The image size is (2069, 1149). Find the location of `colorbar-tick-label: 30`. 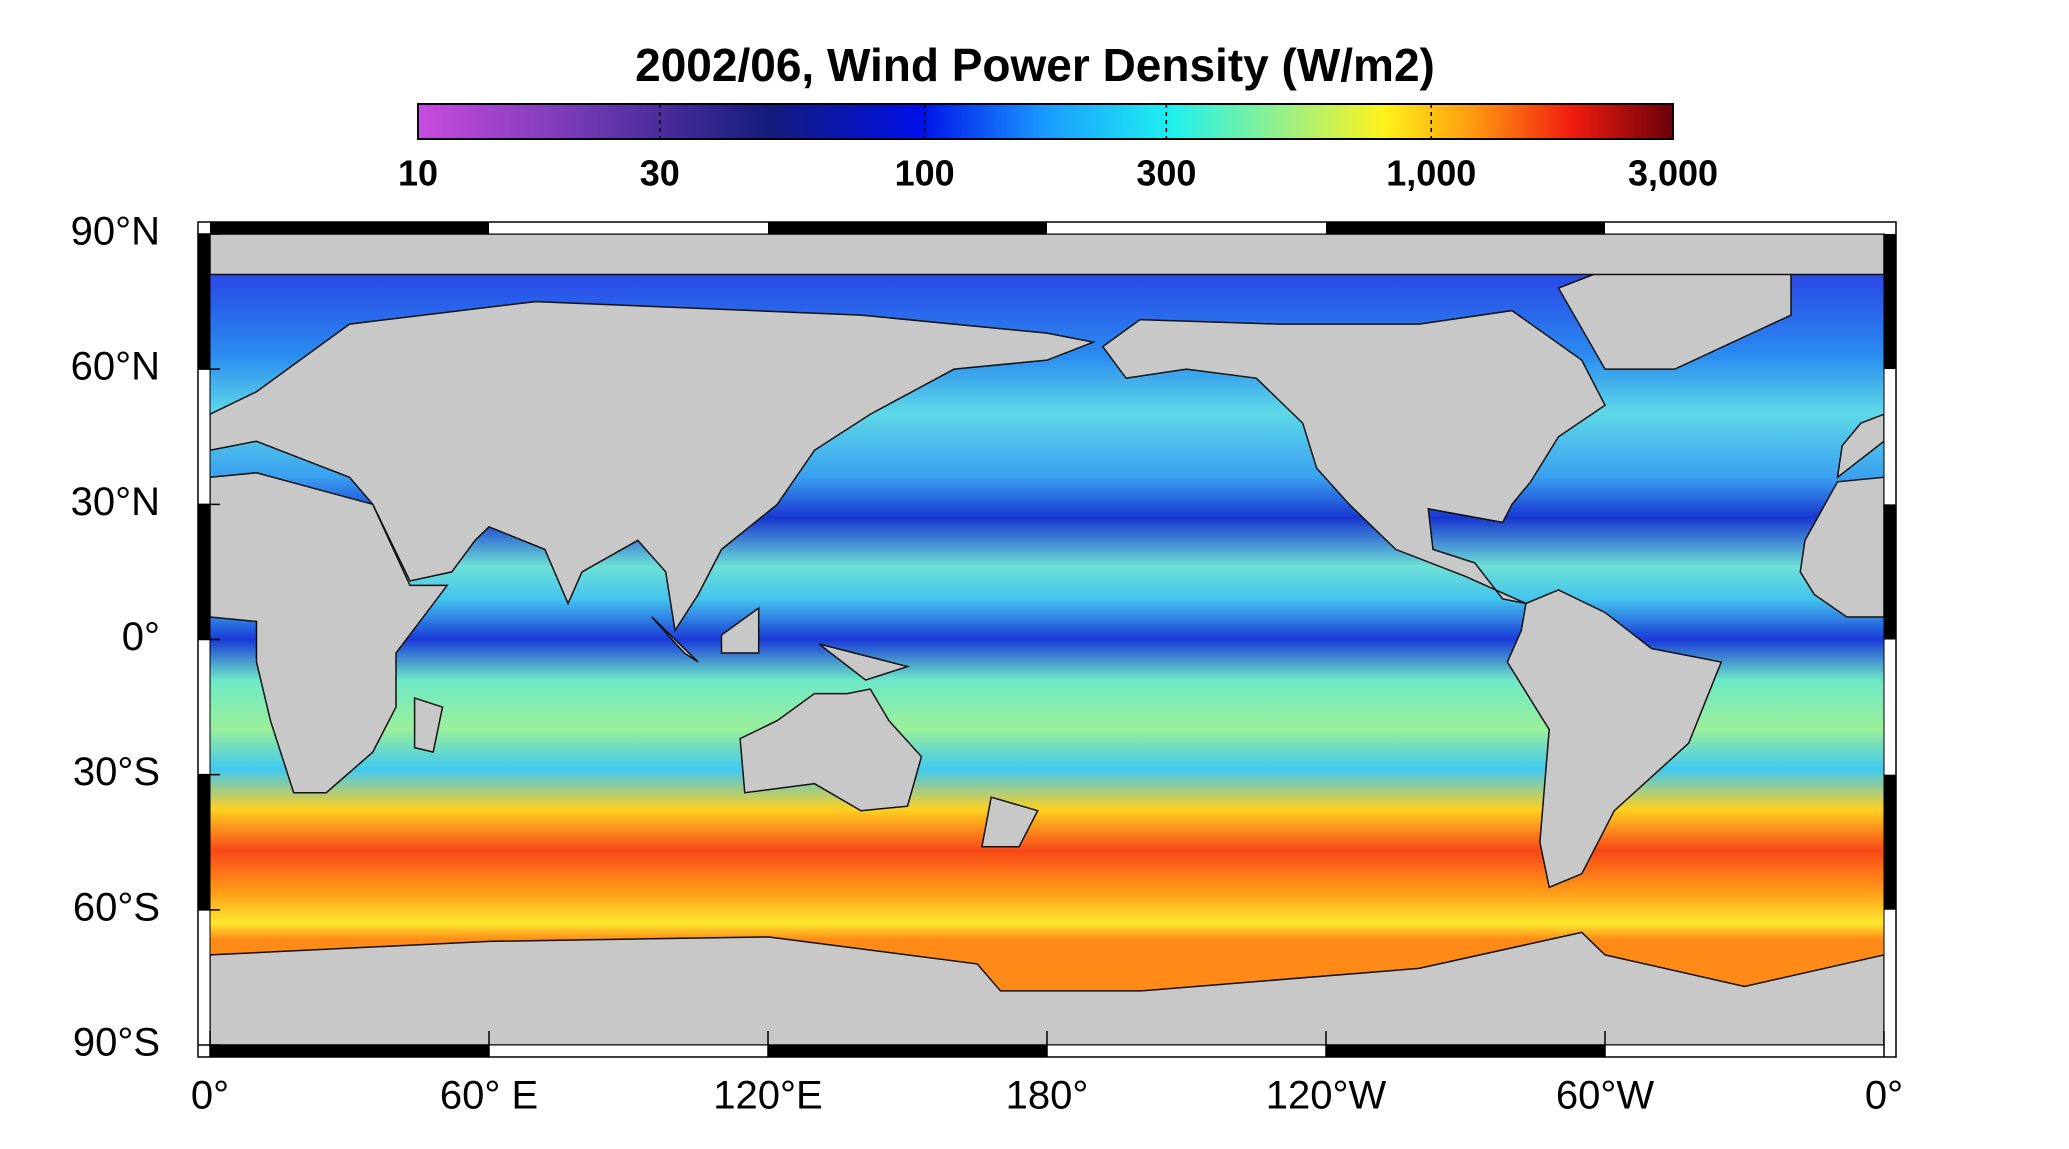

colorbar-tick-label: 30 is located at coordinates (660, 173).